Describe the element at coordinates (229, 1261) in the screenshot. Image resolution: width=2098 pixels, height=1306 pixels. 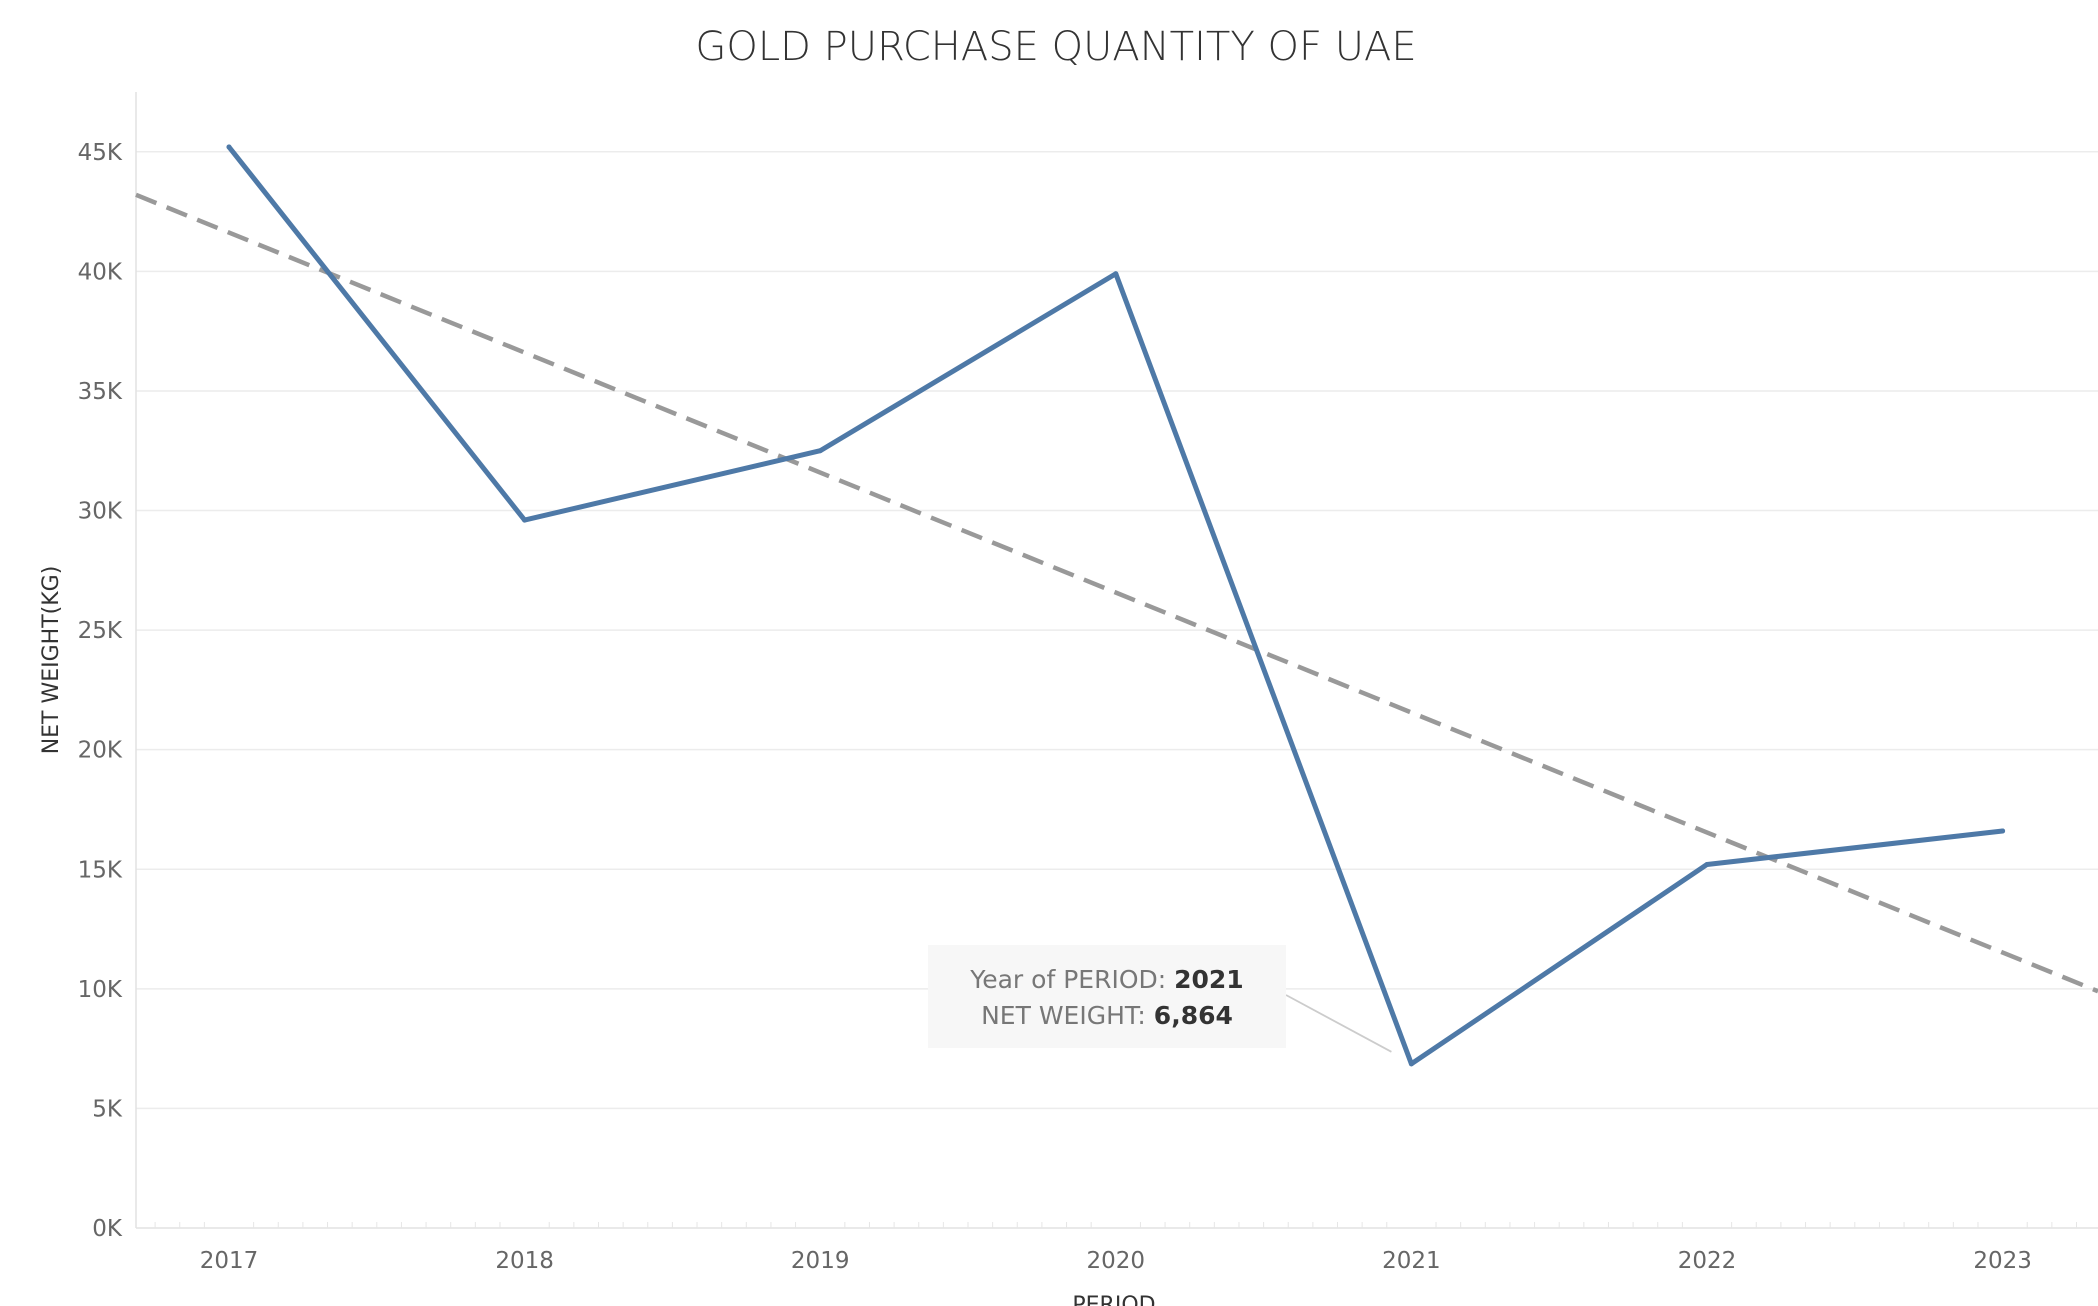
I see `x-tick-label: 2017` at that location.